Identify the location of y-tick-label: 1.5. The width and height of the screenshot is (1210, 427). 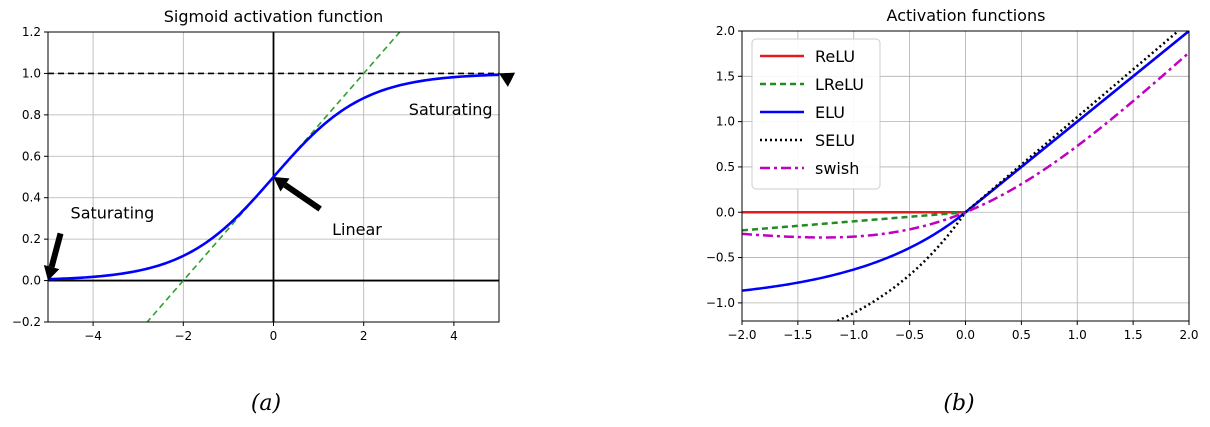
(725, 76).